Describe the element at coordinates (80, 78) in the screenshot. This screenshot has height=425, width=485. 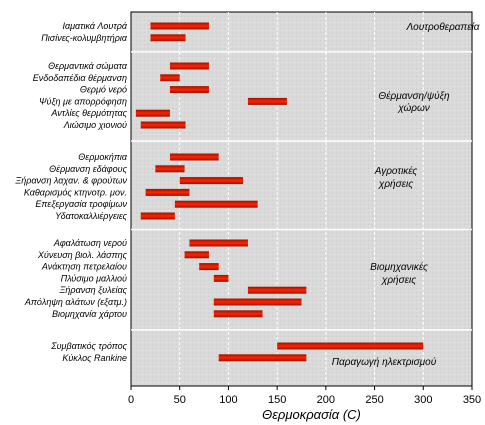
I see `category-label: Ενδοδαπέδια θέρμανση` at that location.